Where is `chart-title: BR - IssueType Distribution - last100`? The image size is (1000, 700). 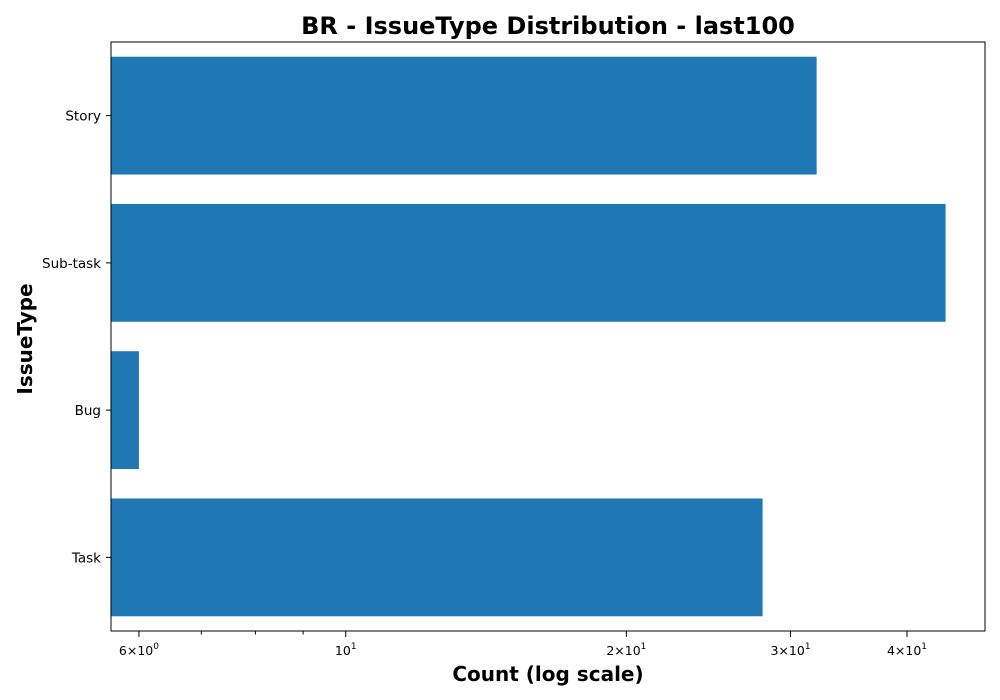 chart-title: BR - IssueType Distribution - last100 is located at coordinates (548, 26).